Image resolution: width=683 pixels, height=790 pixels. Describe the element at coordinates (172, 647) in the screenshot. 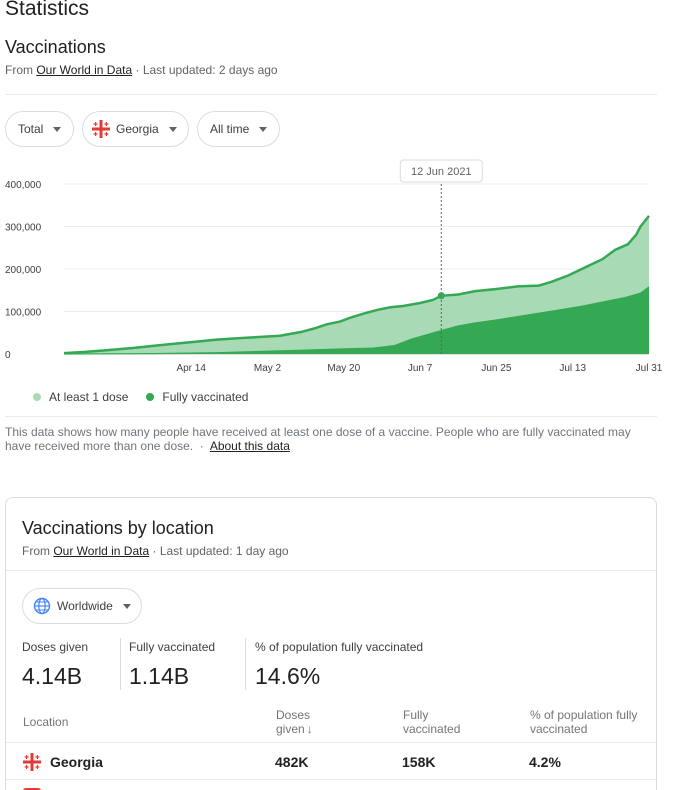

I see `stat-label: Fully vaccinated` at that location.